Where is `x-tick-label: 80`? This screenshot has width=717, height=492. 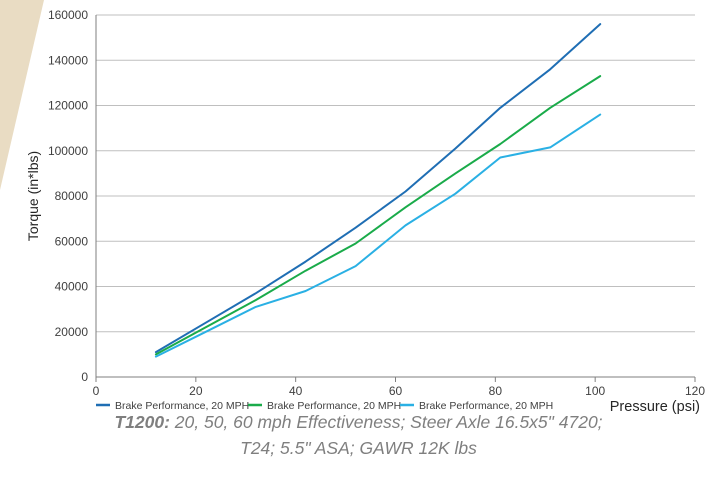
x-tick-label: 80 is located at coordinates (496, 391).